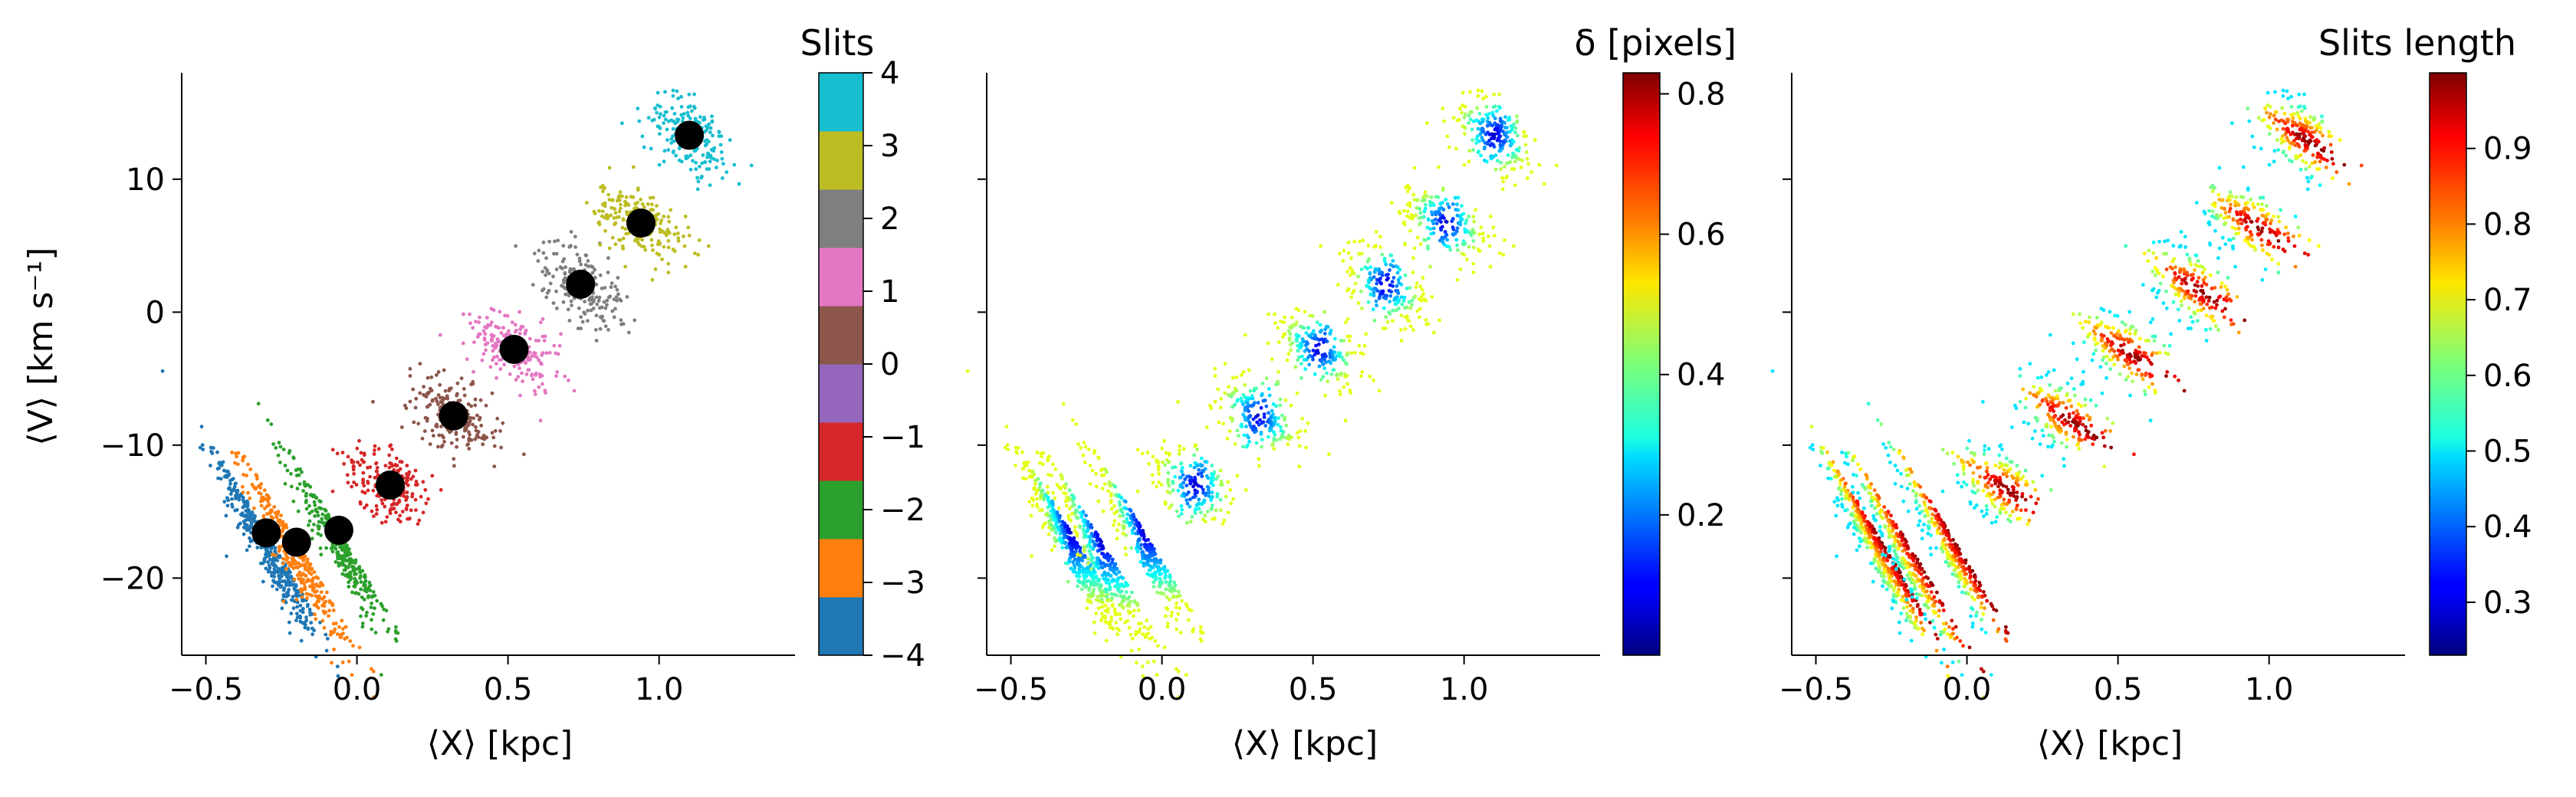 The height and width of the screenshot is (797, 2576). What do you see at coordinates (390, 485) in the screenshot?
I see `mean-marker` at bounding box center [390, 485].